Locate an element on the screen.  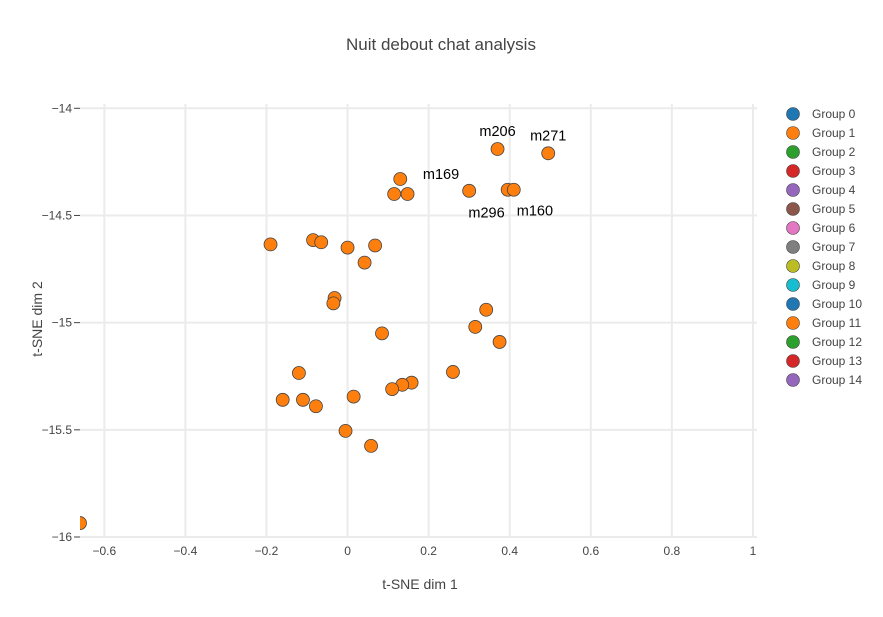
legend-item: Group 5 is located at coordinates (821, 209).